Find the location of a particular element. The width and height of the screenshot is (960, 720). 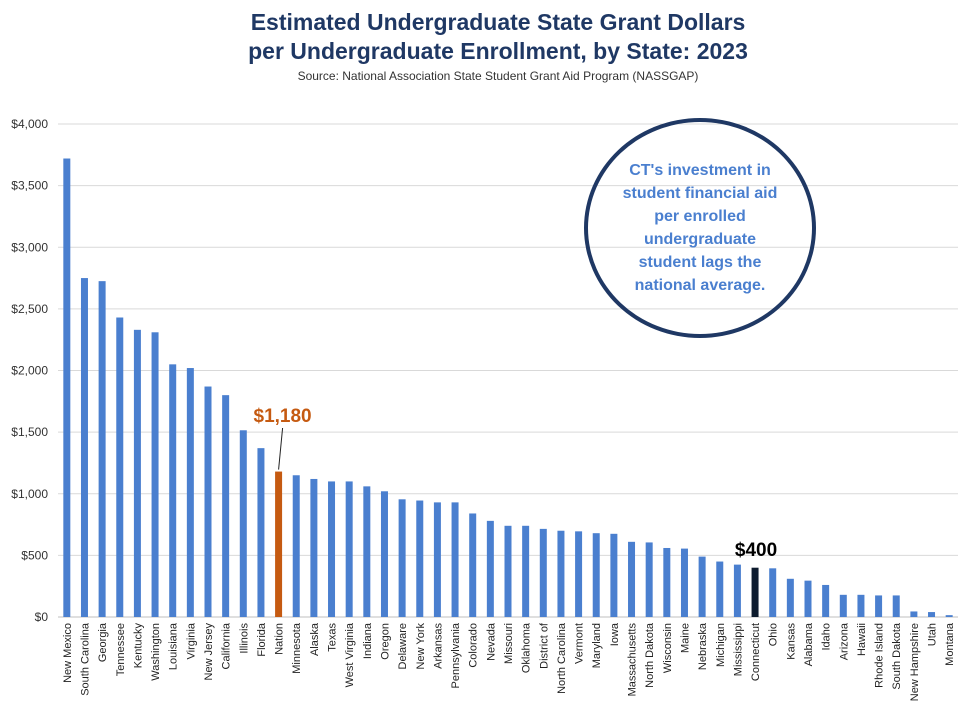

x-tick-label: Oklahoma is located at coordinates (527, 647).